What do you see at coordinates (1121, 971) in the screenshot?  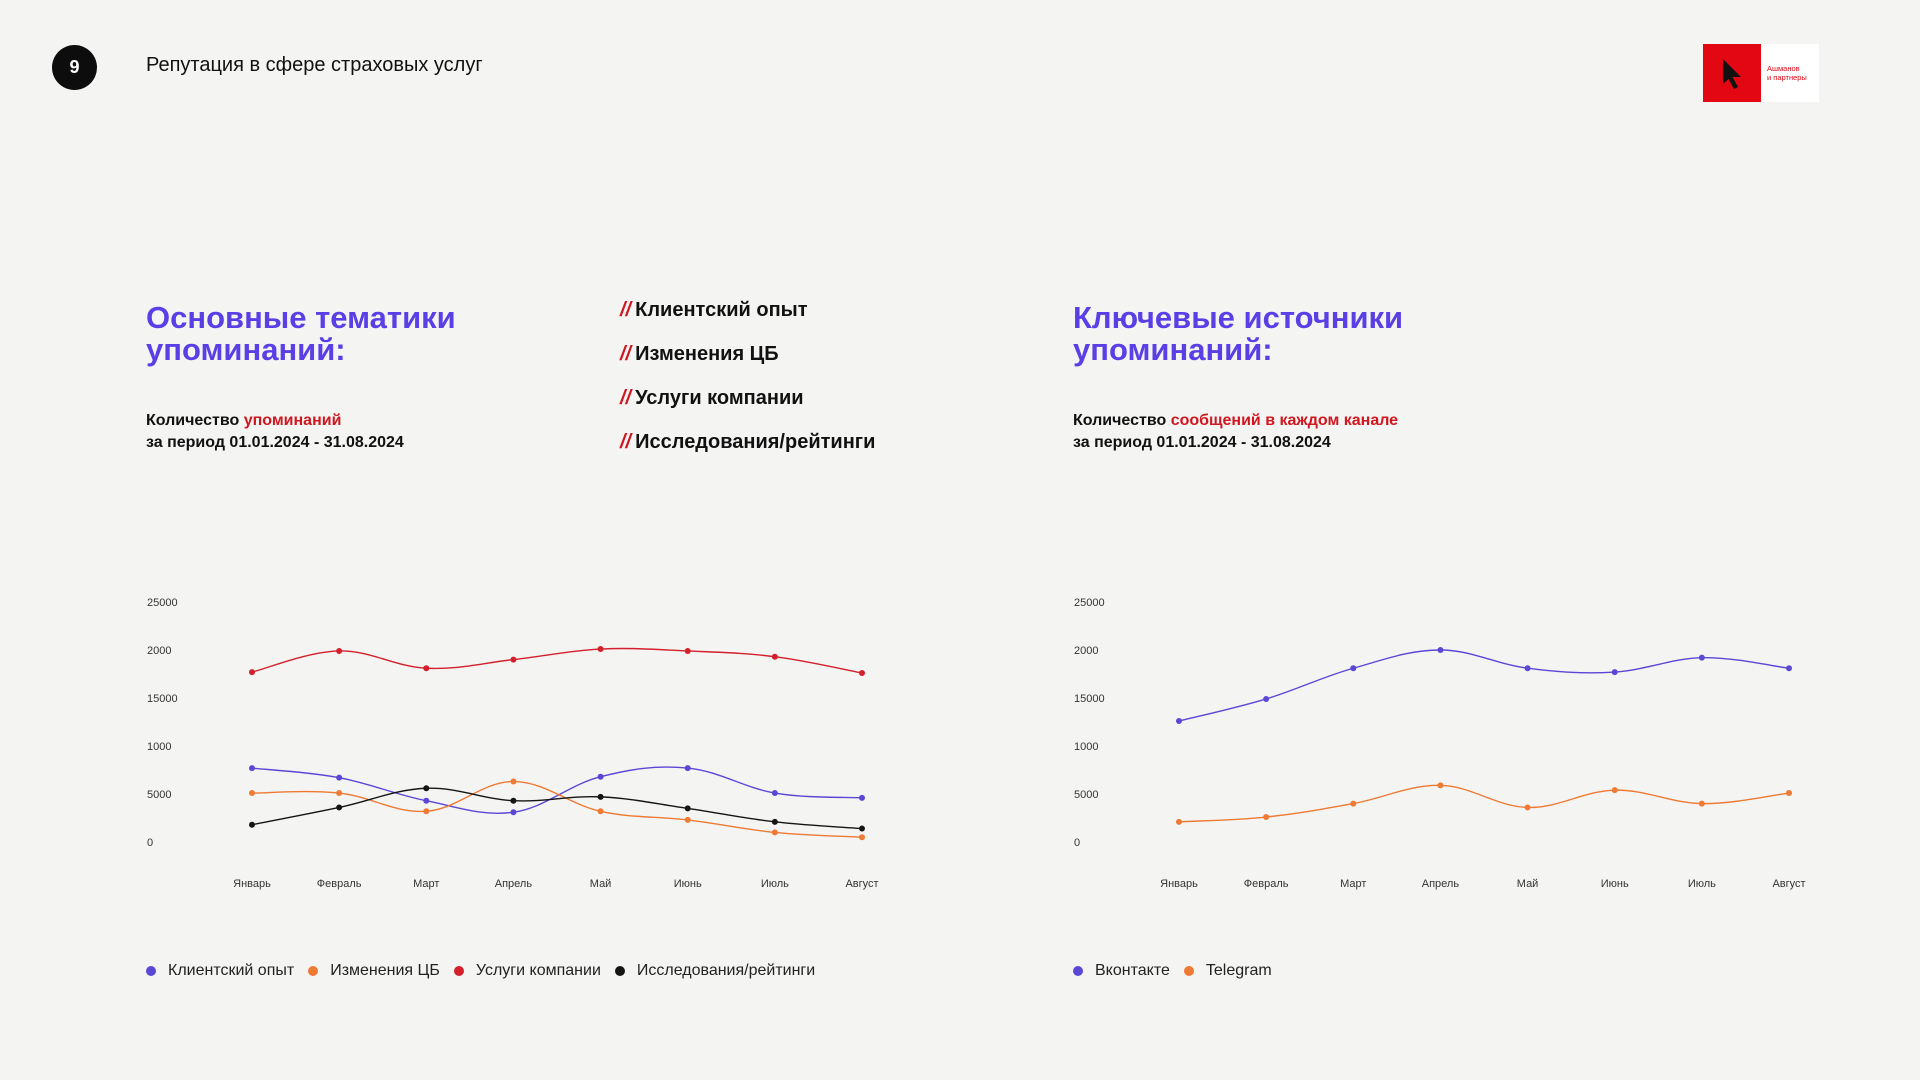 I see `legend-item: Вконтакте` at bounding box center [1121, 971].